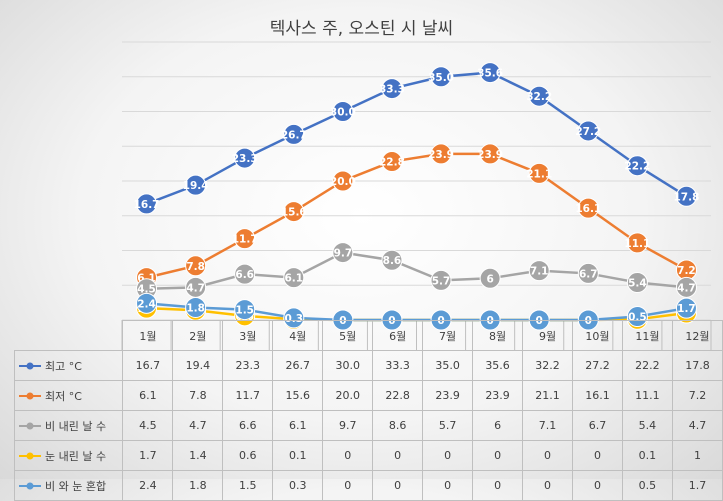 This screenshot has width=723, height=501. Describe the element at coordinates (198, 395) in the screenshot. I see `table-cell: 7.8` at that location.